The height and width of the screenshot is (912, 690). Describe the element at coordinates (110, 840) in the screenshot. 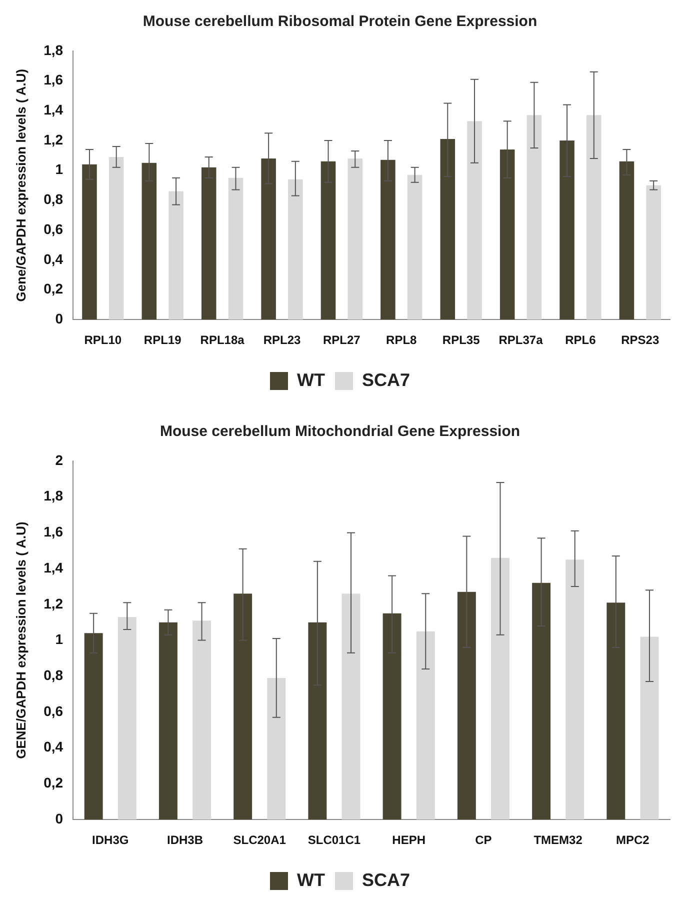

I see `x-tick-label: IDH3G` at that location.